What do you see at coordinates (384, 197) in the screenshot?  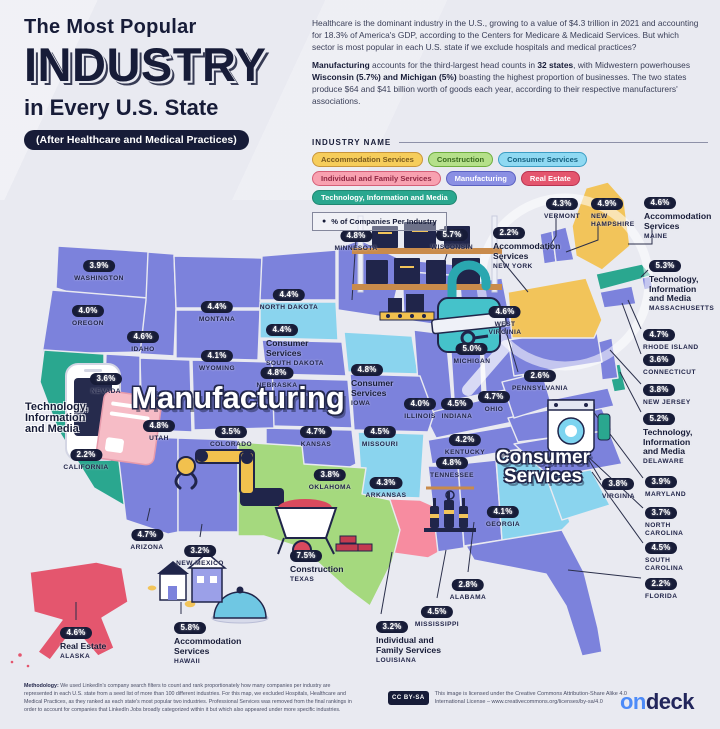 I see `legend-pill-technology-information-and-media: Technology, Information and Media` at bounding box center [384, 197].